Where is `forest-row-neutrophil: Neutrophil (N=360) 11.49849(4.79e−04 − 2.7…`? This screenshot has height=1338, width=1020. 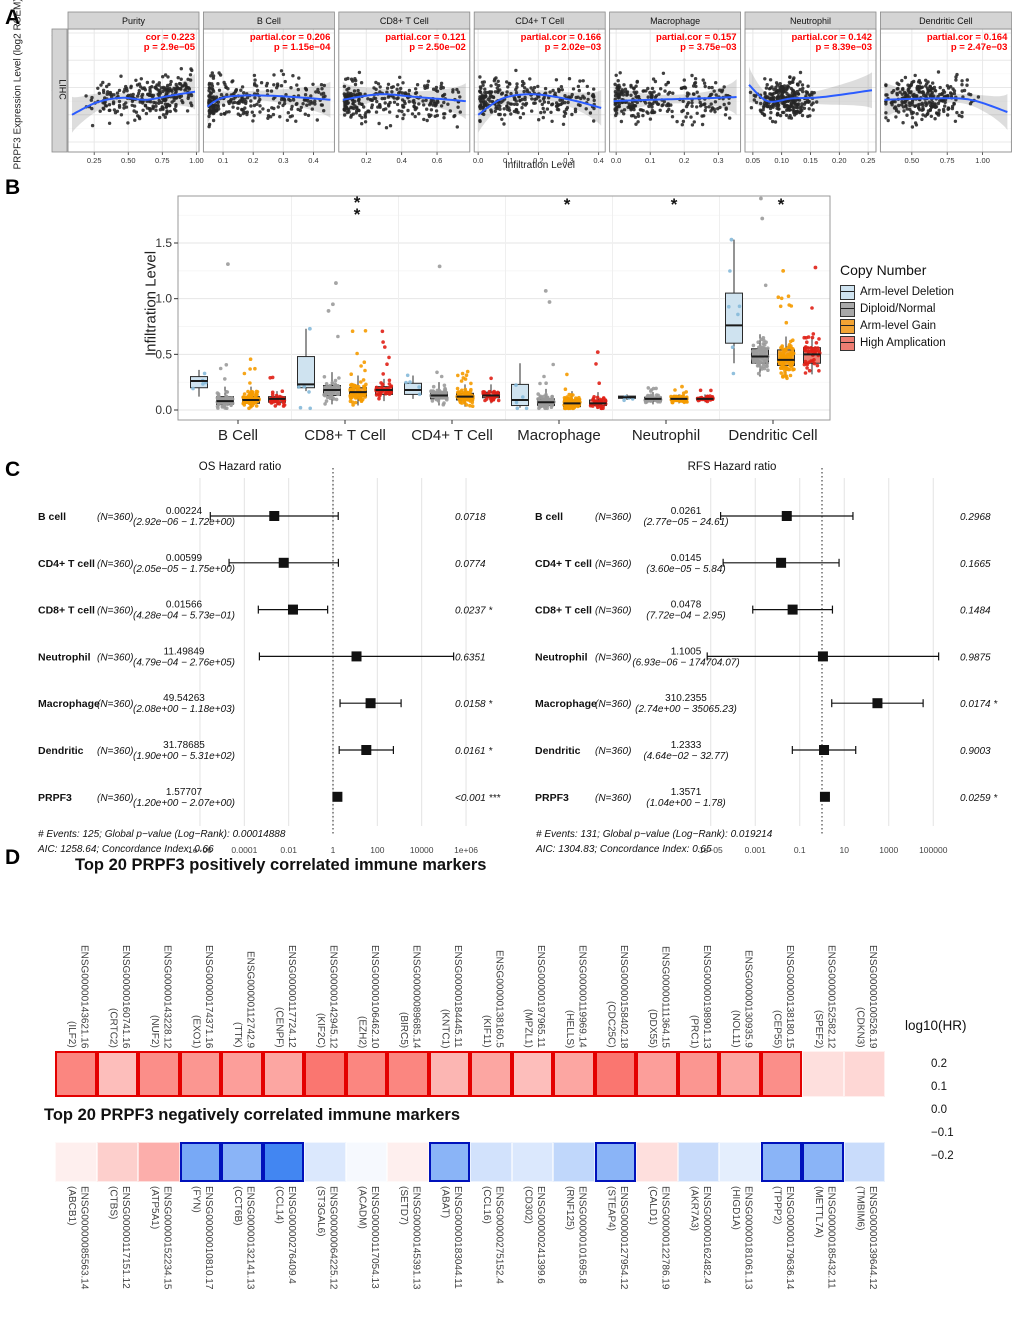
forest-row-neutrophil: Neutrophil (N=360) 11.49849(4.79e−04 − 2.7… is located at coordinates (262, 657).